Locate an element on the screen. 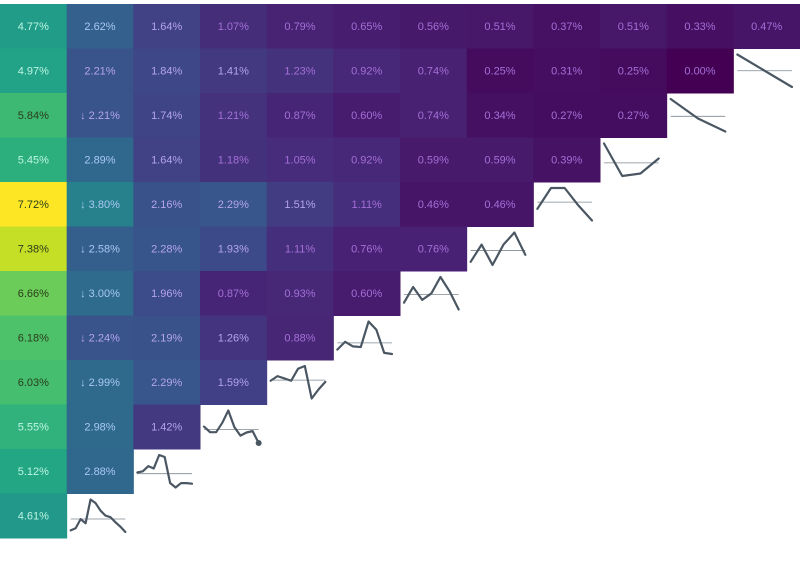  heatmap-label-r0-c6: 0.56% is located at coordinates (433, 27).